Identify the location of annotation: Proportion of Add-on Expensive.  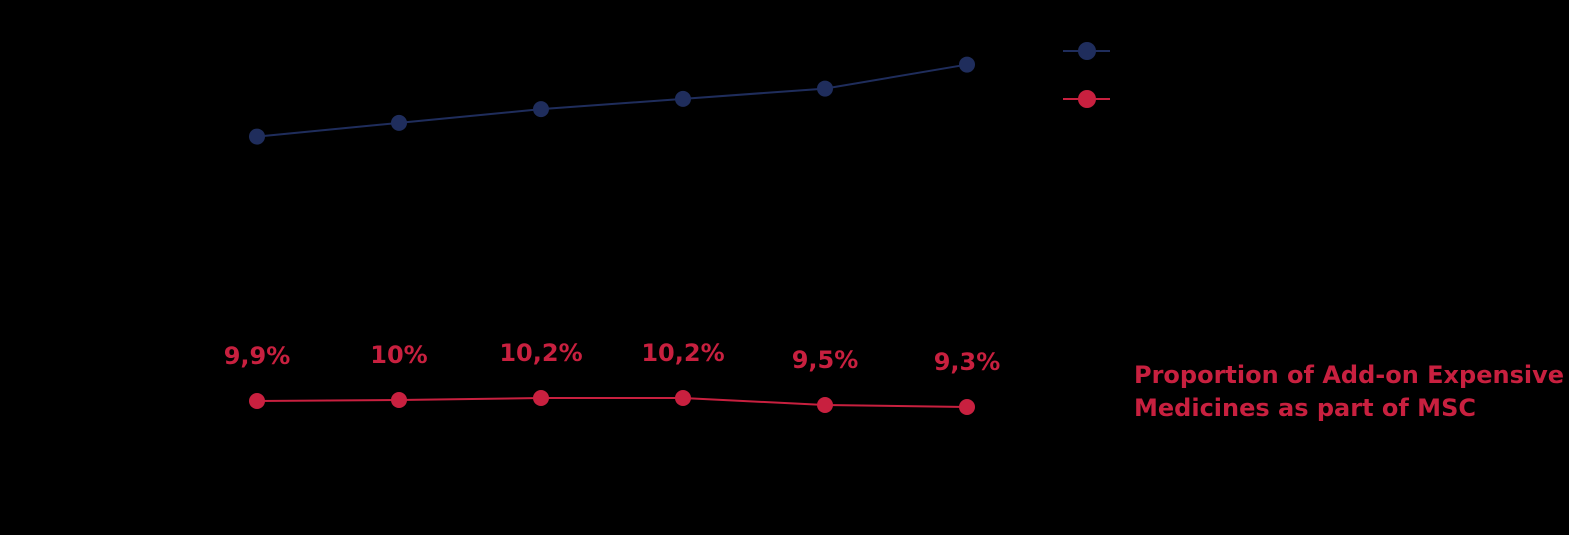
(1349, 375).